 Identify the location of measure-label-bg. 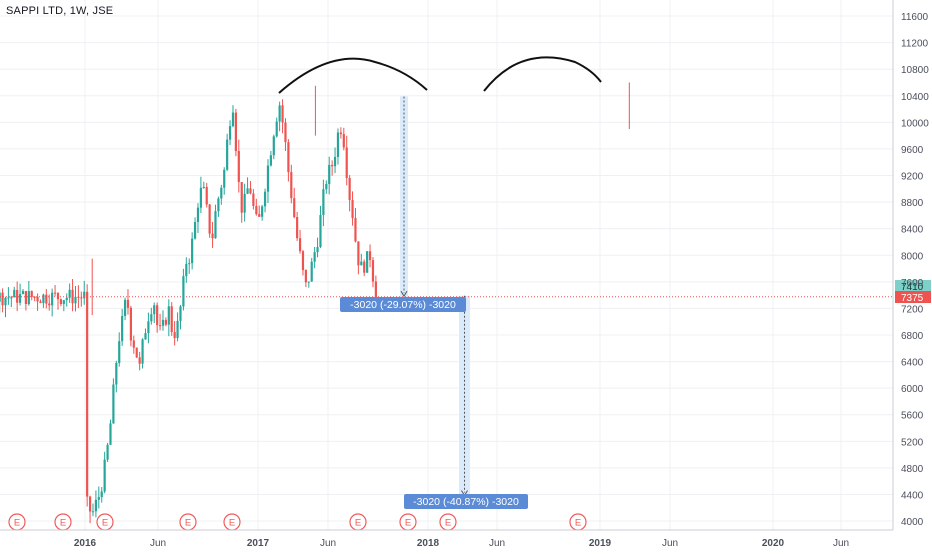
(466, 501).